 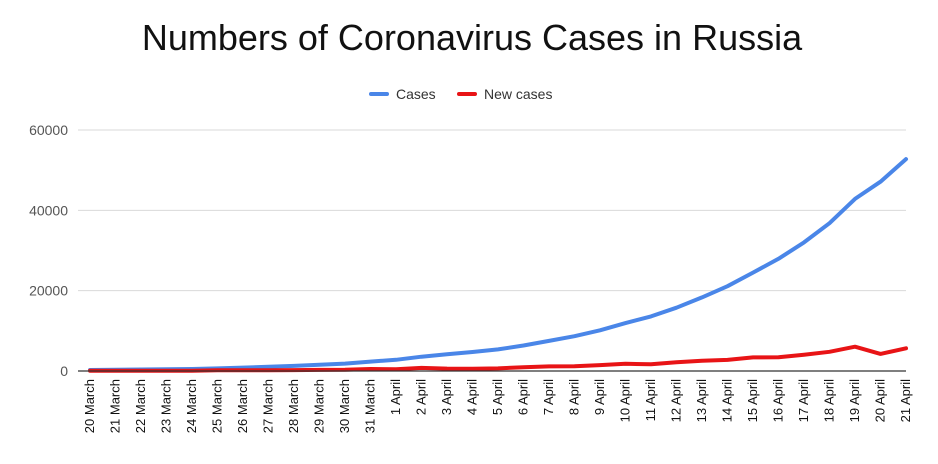 What do you see at coordinates (803, 400) in the screenshot?
I see `x-tick-label: 17 April` at bounding box center [803, 400].